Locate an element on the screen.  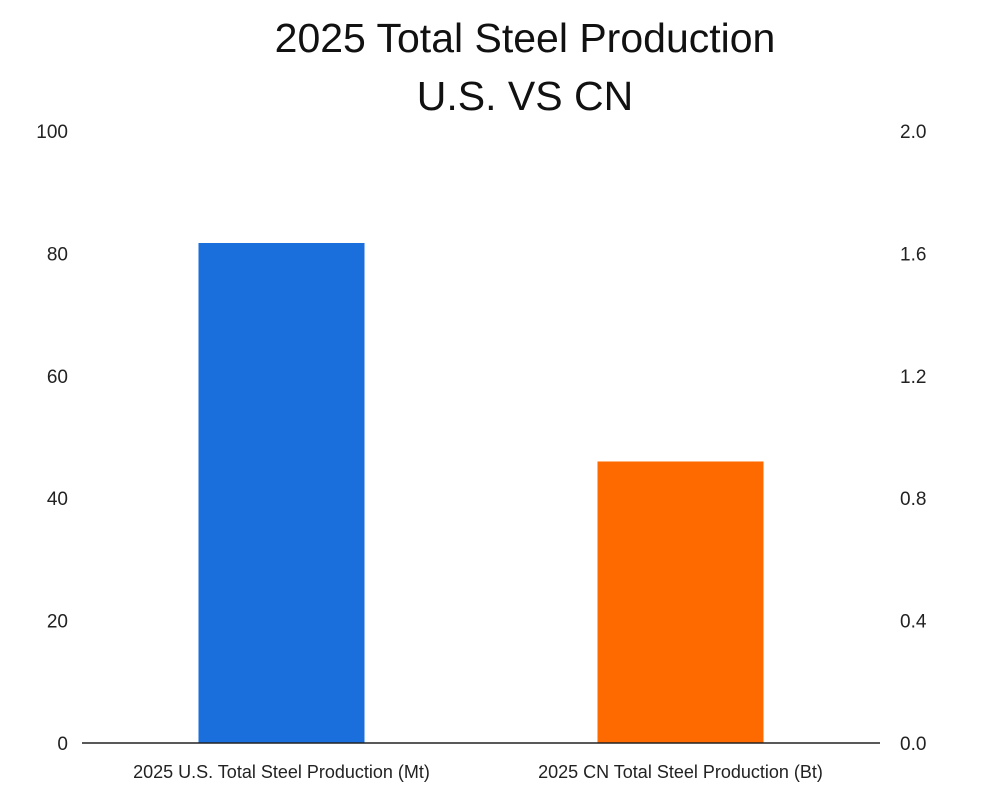
chart-title: 2025 Total Steel Production is located at coordinates (525, 38).